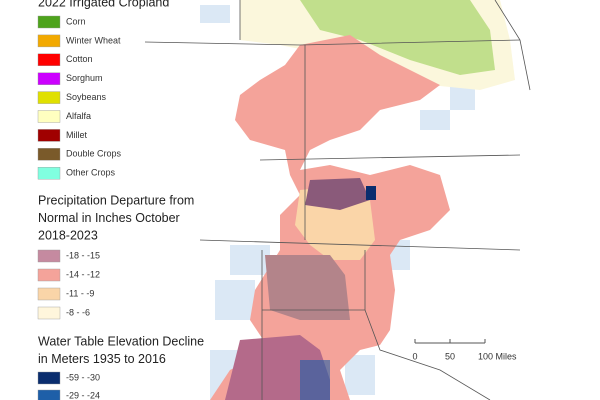 This screenshot has width=600, height=400. I want to click on legend-title: 2022 Irrigated Cropland, so click(103, 4).